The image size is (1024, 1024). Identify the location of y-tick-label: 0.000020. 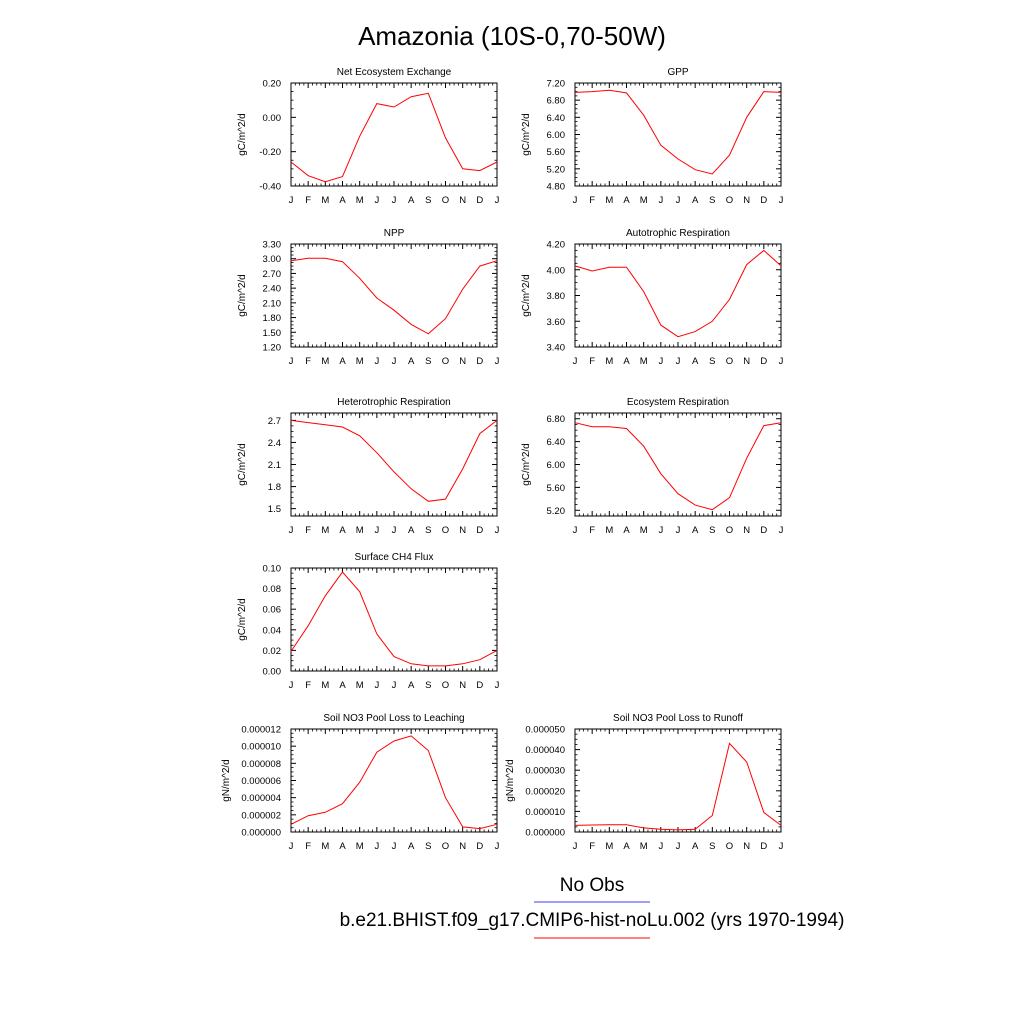
(545, 791).